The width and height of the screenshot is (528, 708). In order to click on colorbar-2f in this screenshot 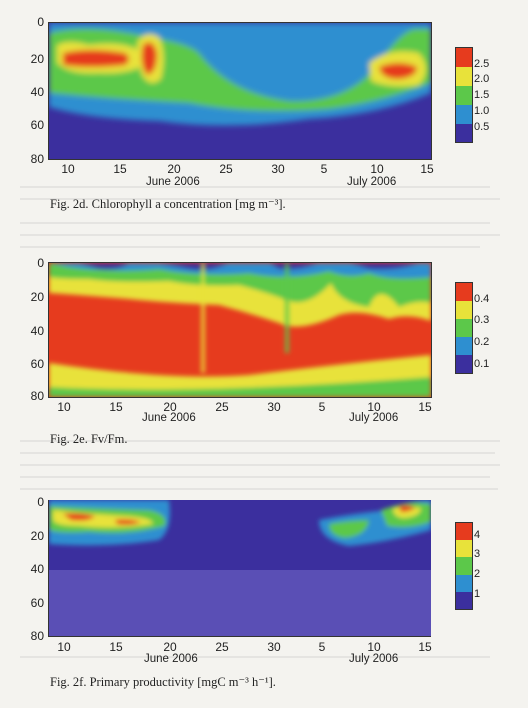, I will do `click(464, 566)`.